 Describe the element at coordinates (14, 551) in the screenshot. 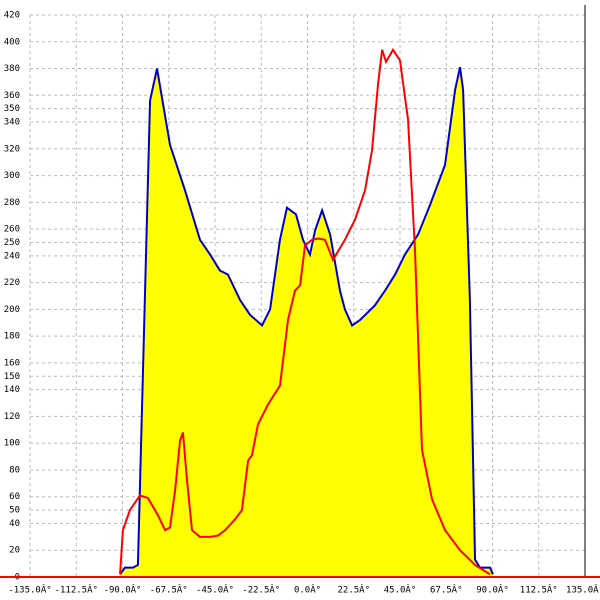

I see `y-tick-label: 20` at that location.